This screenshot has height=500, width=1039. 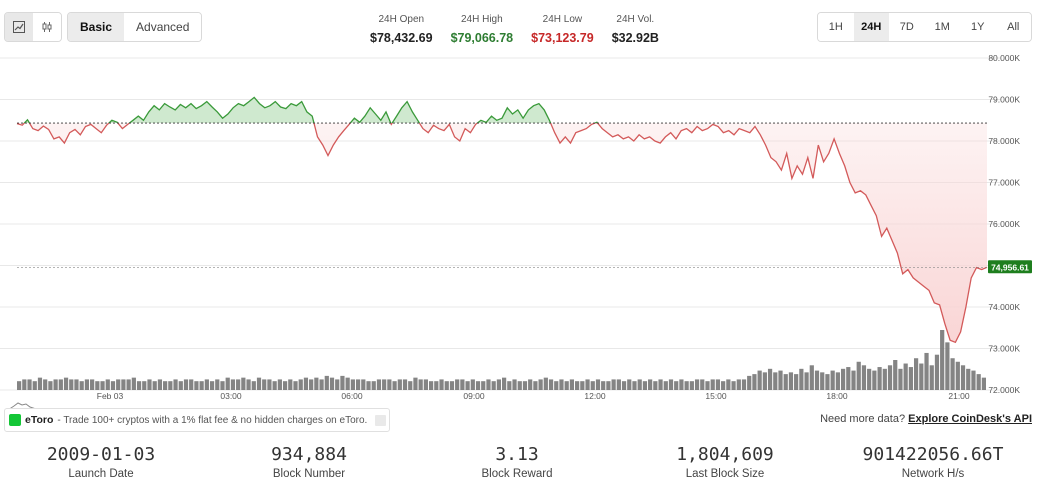 What do you see at coordinates (474, 395) in the screenshot?
I see `x-tick-label: 09:00` at bounding box center [474, 395].